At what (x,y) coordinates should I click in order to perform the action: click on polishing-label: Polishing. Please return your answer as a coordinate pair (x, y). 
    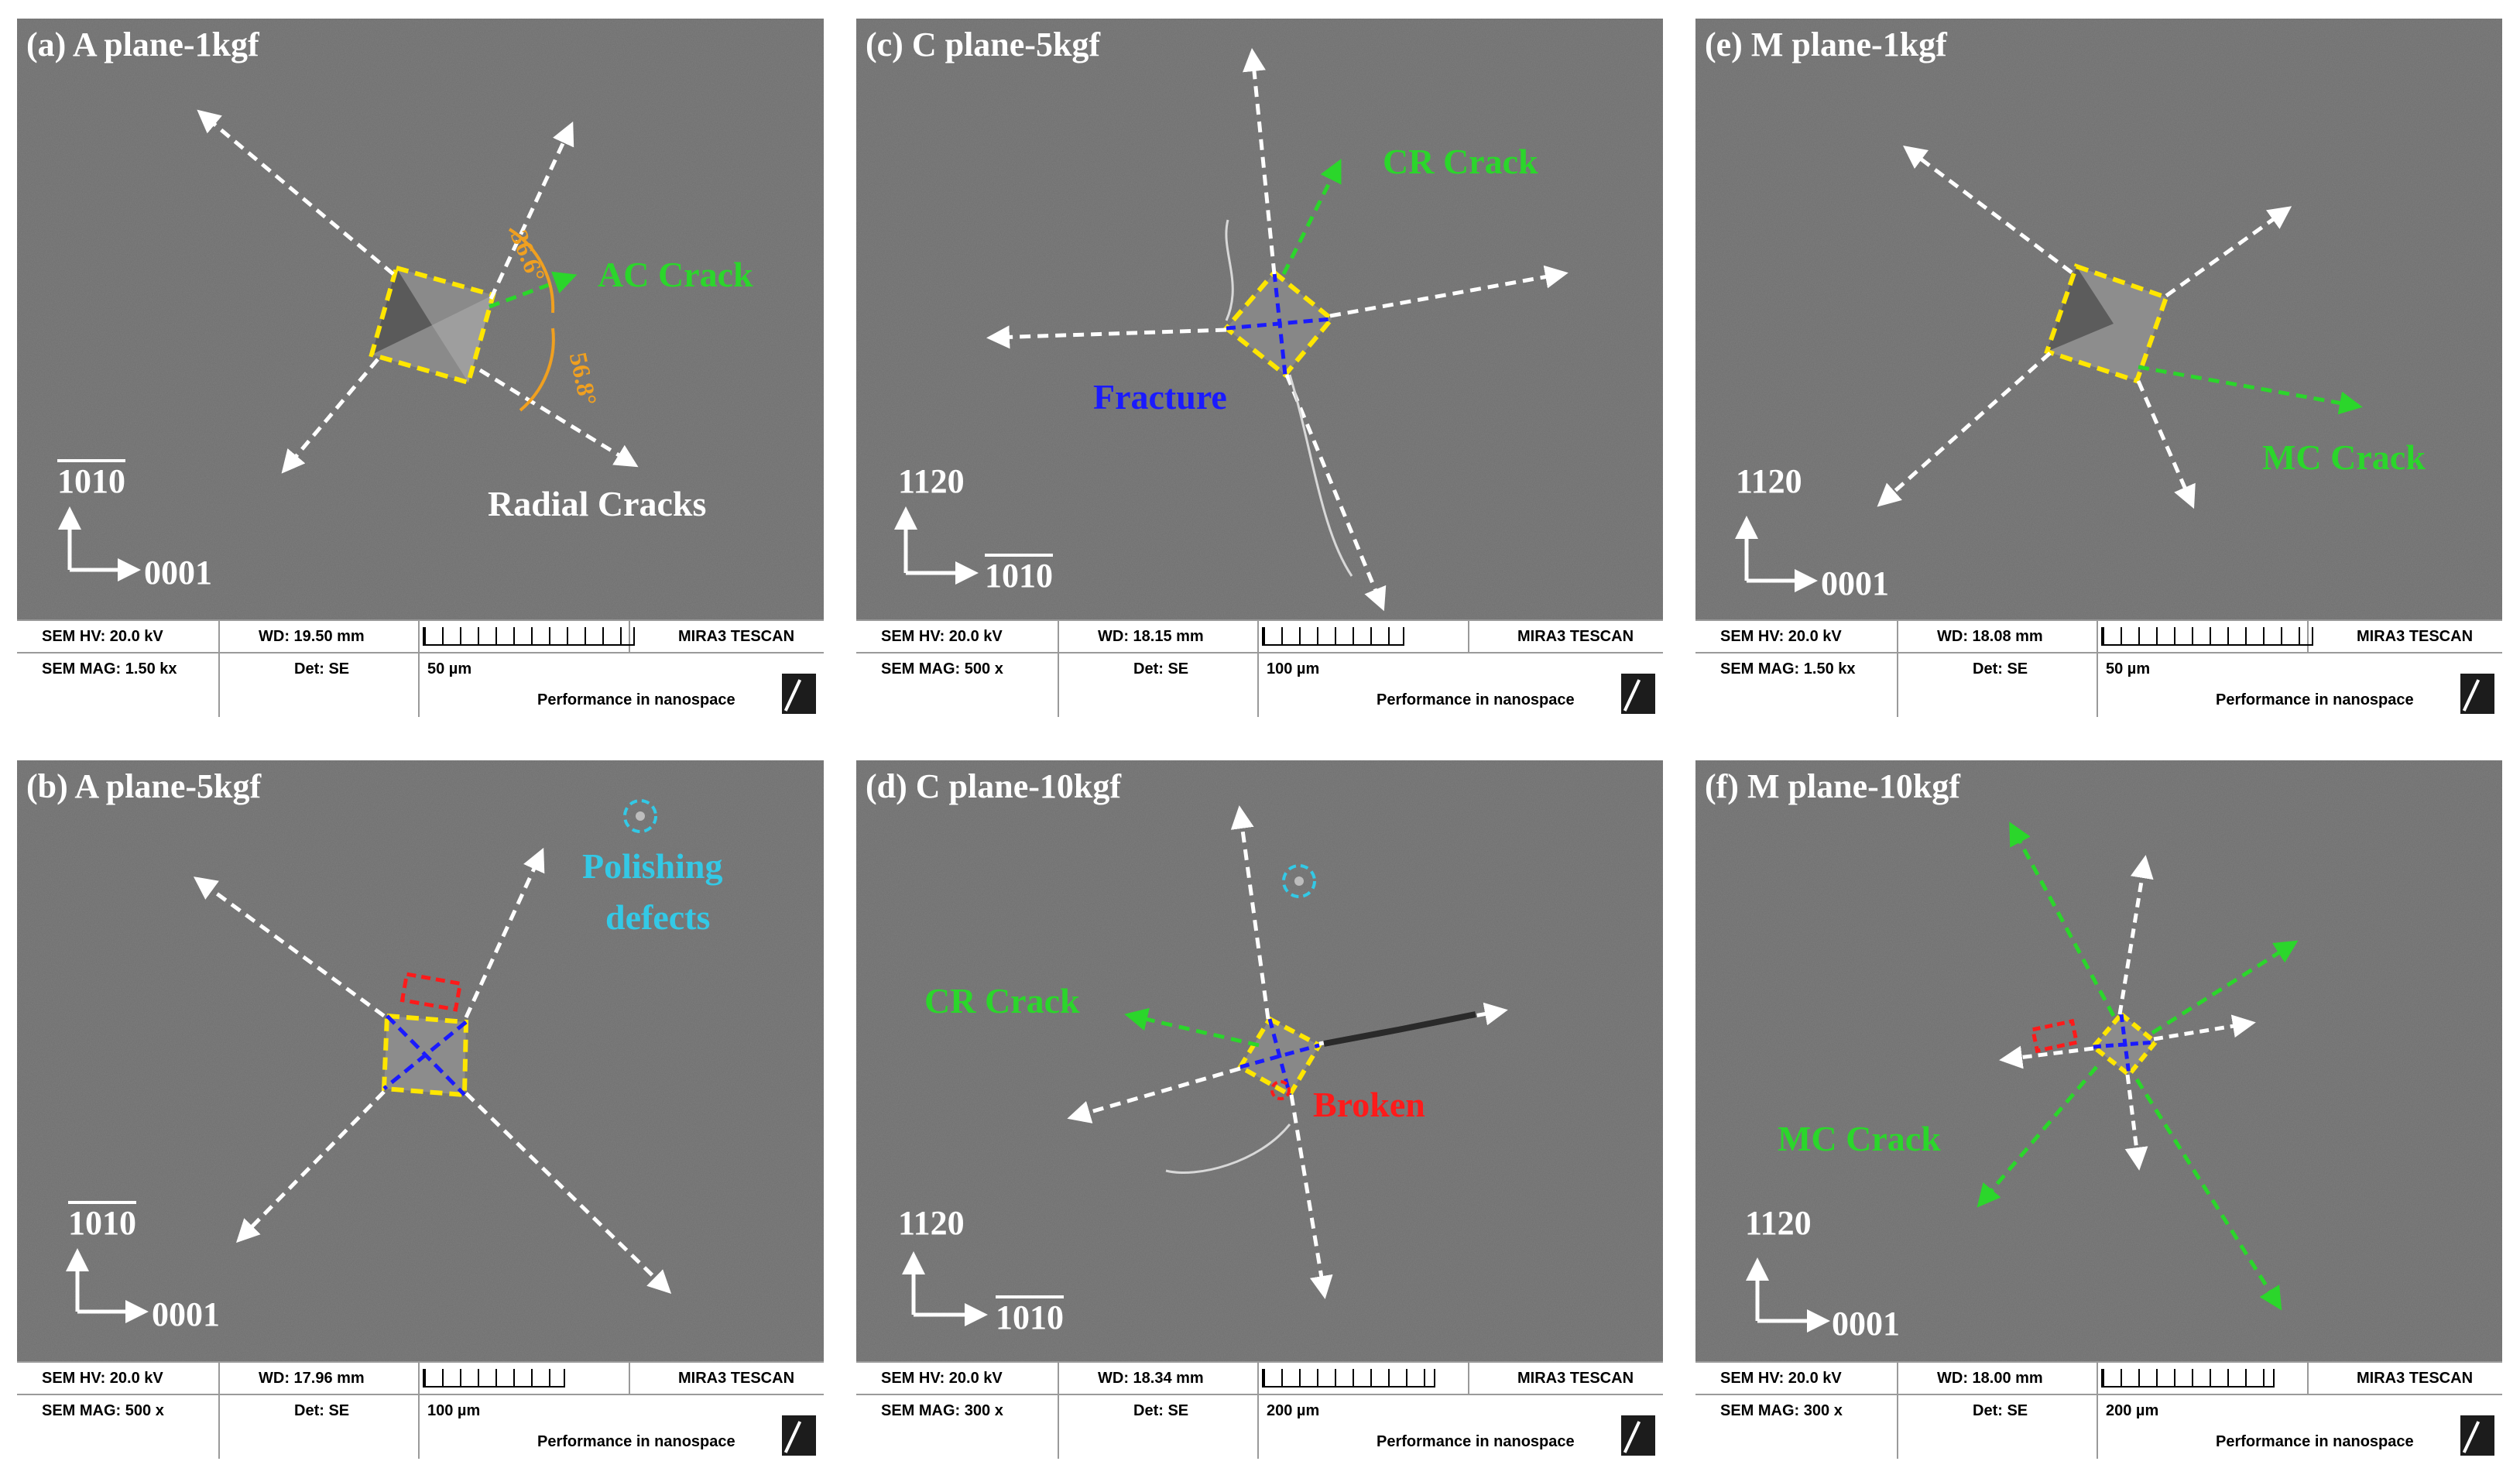
    Looking at the image, I should click on (652, 866).